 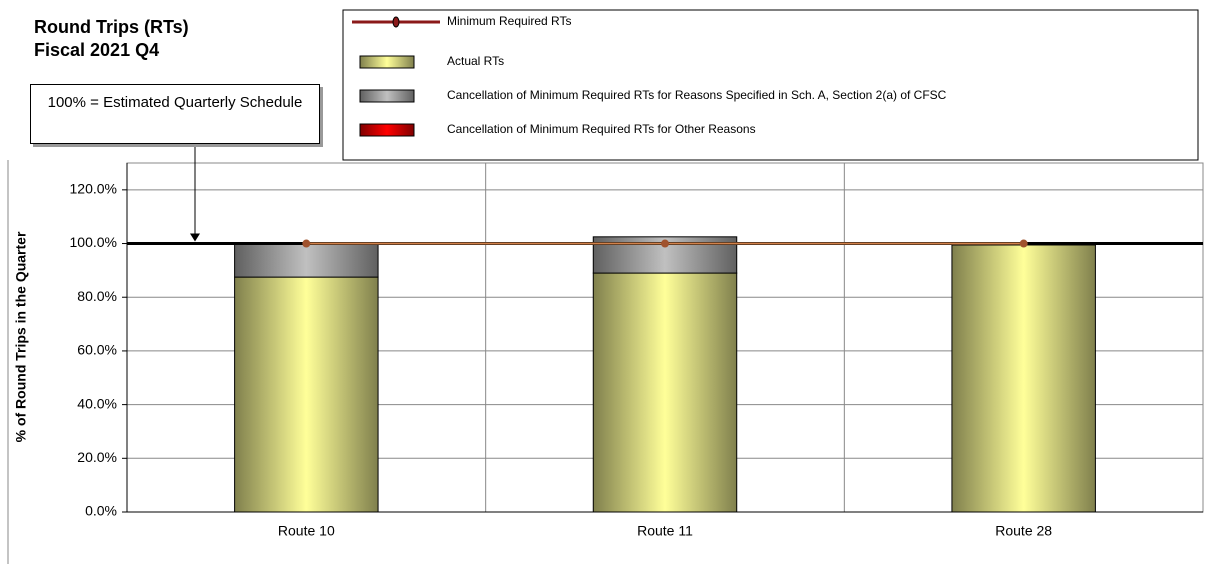 What do you see at coordinates (195, 237) in the screenshot?
I see `callout-arrowhead` at bounding box center [195, 237].